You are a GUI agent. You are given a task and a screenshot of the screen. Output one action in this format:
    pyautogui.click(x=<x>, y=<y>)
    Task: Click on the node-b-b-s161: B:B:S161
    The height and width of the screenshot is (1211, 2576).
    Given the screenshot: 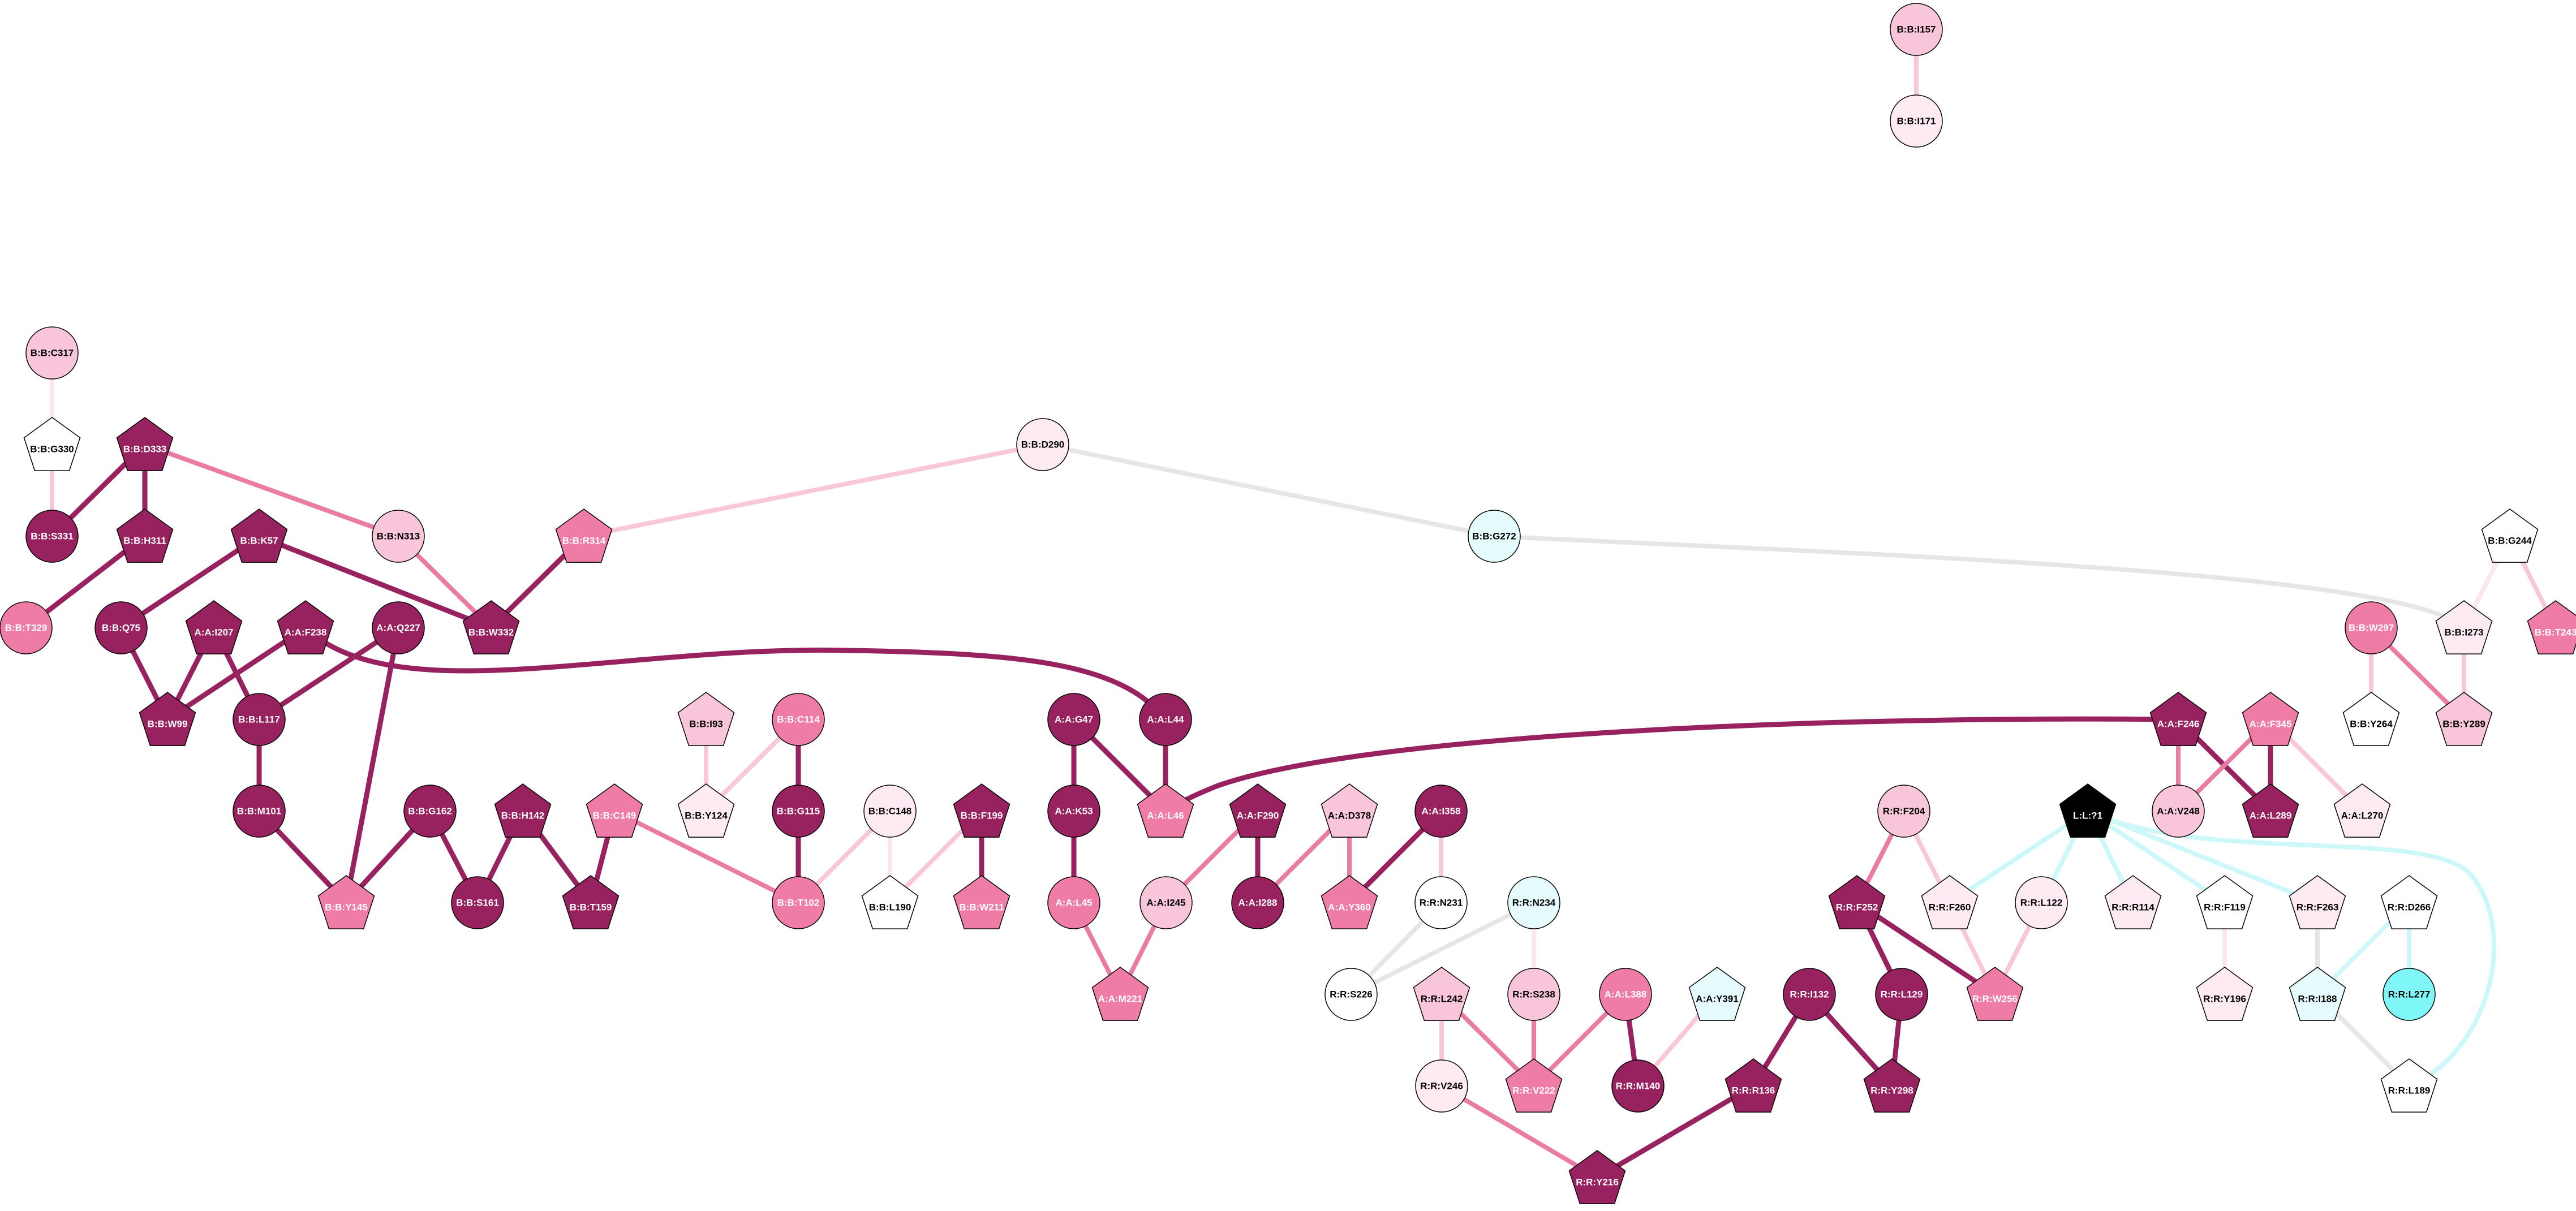 What is the action you would take?
    pyautogui.click(x=478, y=902)
    